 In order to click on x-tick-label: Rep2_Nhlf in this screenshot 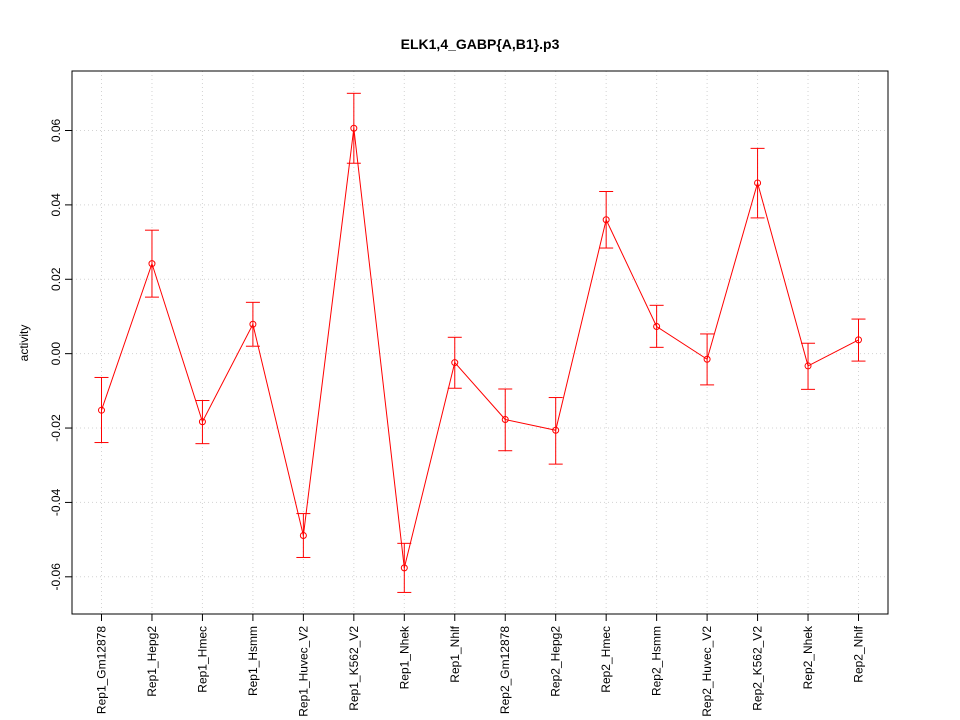, I will do `click(859, 653)`.